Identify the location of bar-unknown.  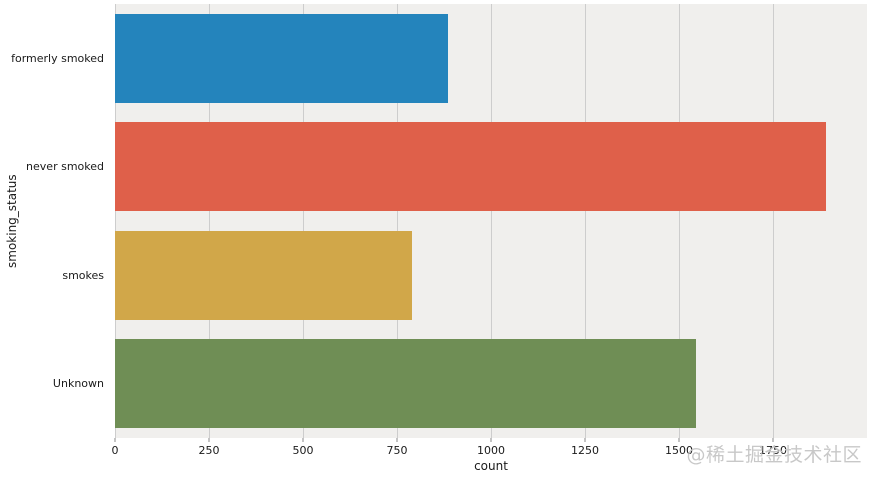
(405, 384).